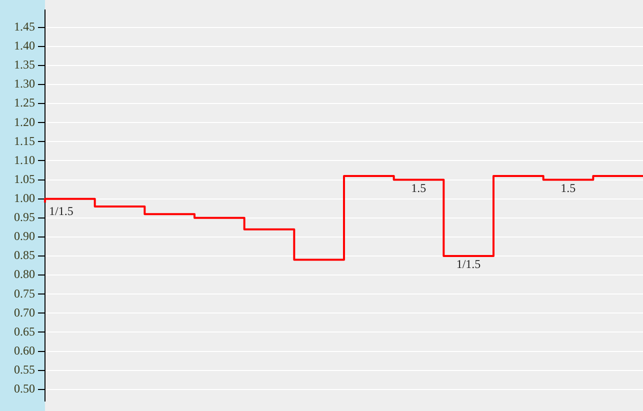 This screenshot has width=643, height=411. I want to click on y-tick-label: 0.65, so click(24, 331).